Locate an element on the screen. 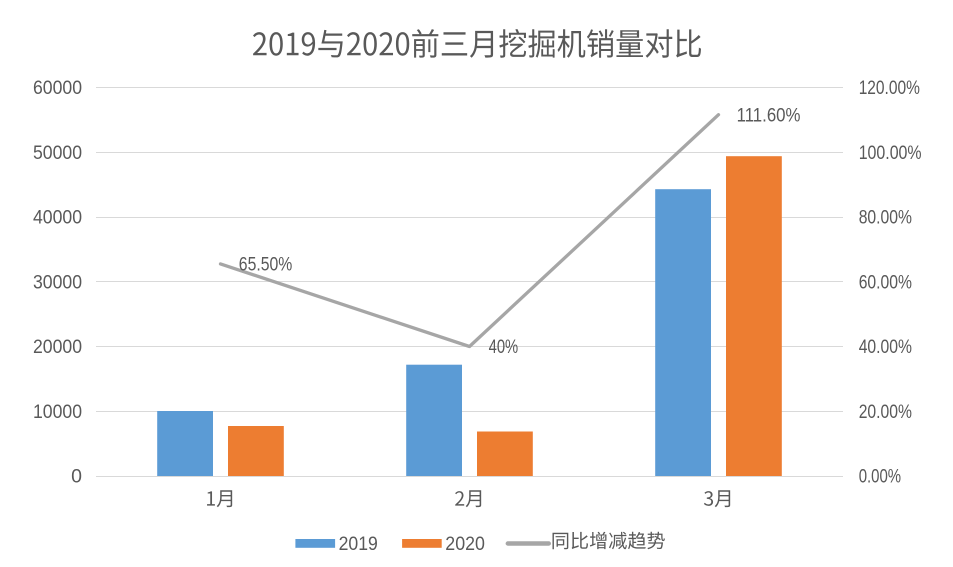 The image size is (953, 567). svg-text: 10000 is located at coordinates (57, 412).